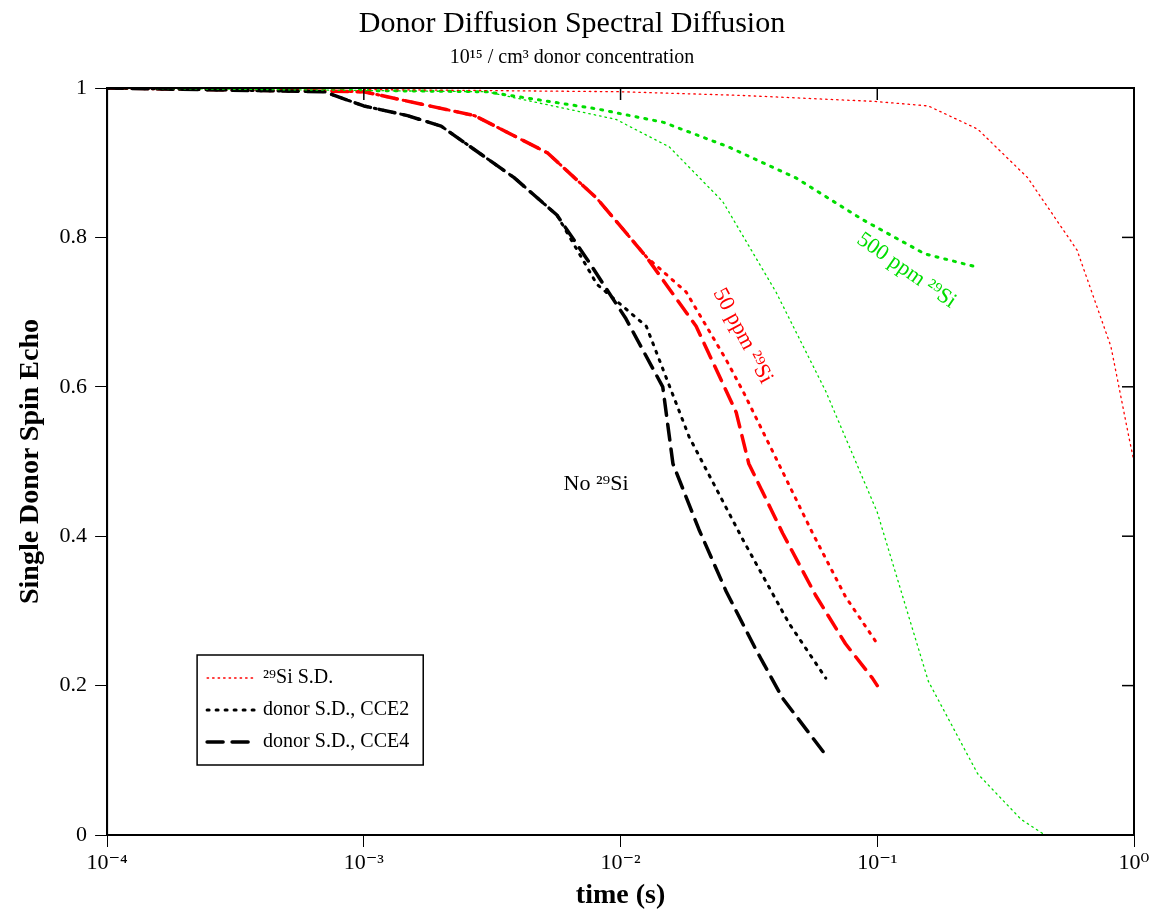 The height and width of the screenshot is (918, 1159). What do you see at coordinates (73, 236) in the screenshot?
I see `y-tick-label: 0.8` at bounding box center [73, 236].